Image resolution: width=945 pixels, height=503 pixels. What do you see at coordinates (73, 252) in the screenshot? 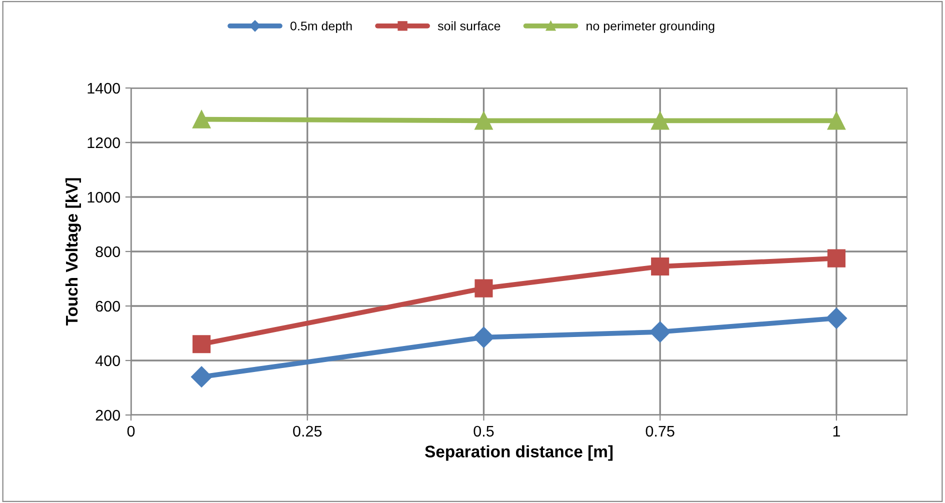
I see `y-axis-title: Touch Voltage [kV]` at bounding box center [73, 252].